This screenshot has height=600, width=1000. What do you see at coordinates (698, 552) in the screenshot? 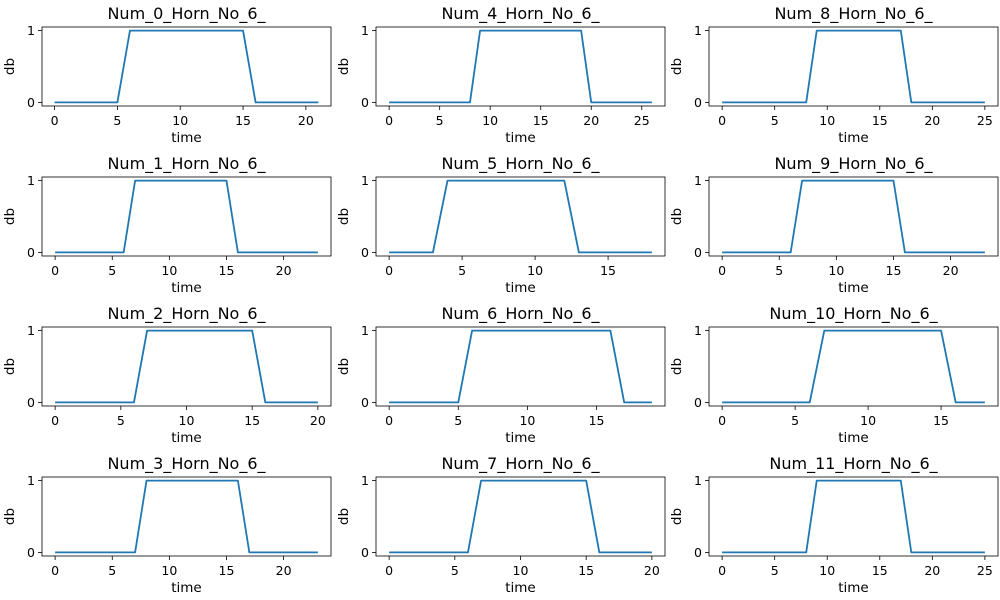
I see `y-tick-label: 0` at bounding box center [698, 552].